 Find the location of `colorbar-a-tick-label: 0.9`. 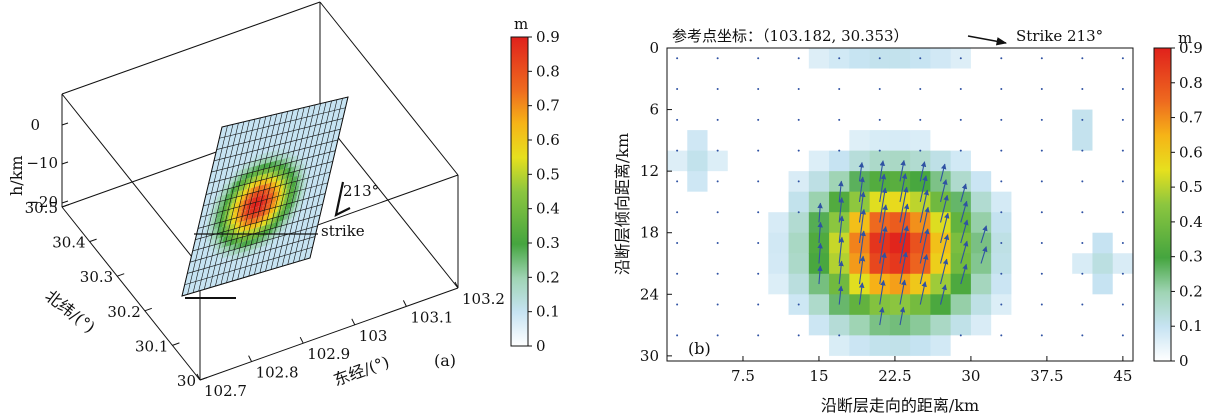

colorbar-a-tick-label: 0.9 is located at coordinates (548, 37).